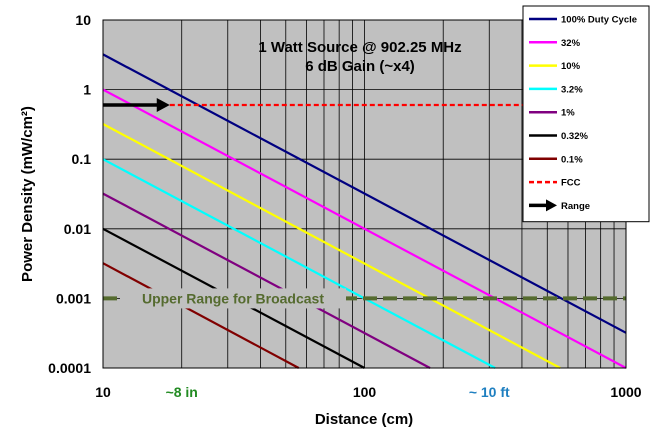 The width and height of the screenshot is (654, 437). Describe the element at coordinates (489, 392) in the screenshot. I see `annotation-label: ~ 10 ft` at that location.